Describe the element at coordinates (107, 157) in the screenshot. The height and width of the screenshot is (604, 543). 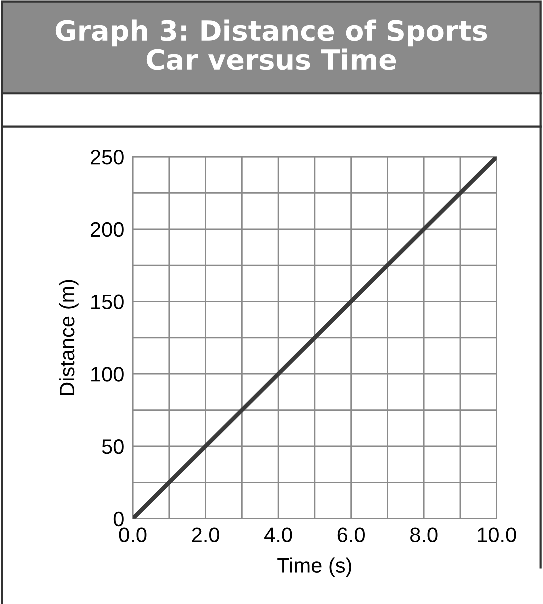
I see `y-tick-label: 250` at that location.